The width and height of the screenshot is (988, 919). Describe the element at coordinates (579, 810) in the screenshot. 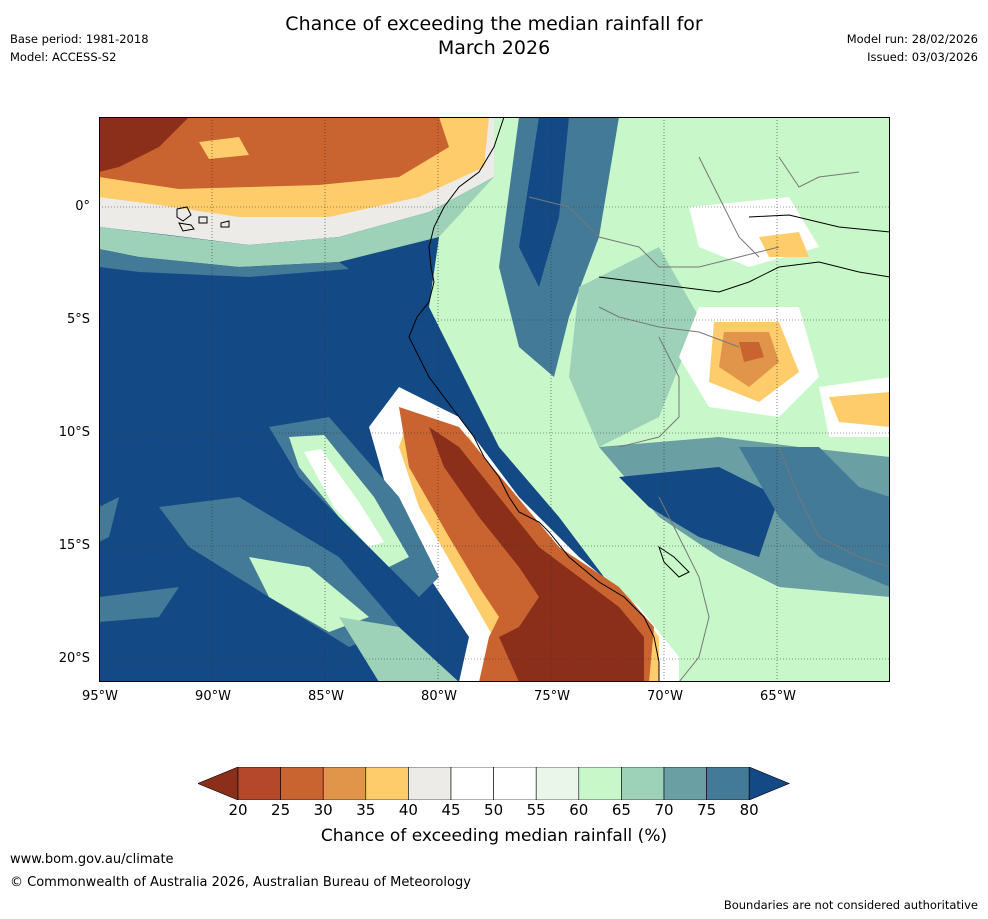

I see `colorbar-tick-label: 60` at that location.